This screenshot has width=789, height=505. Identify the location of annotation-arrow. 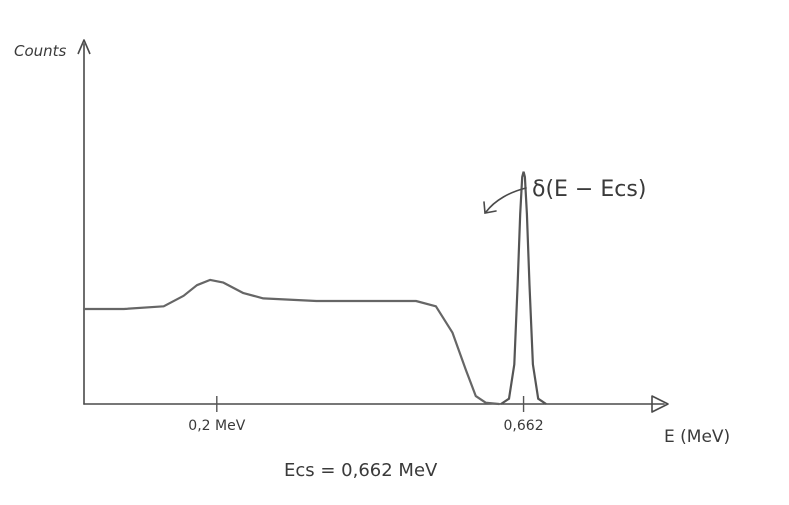
(506, 200).